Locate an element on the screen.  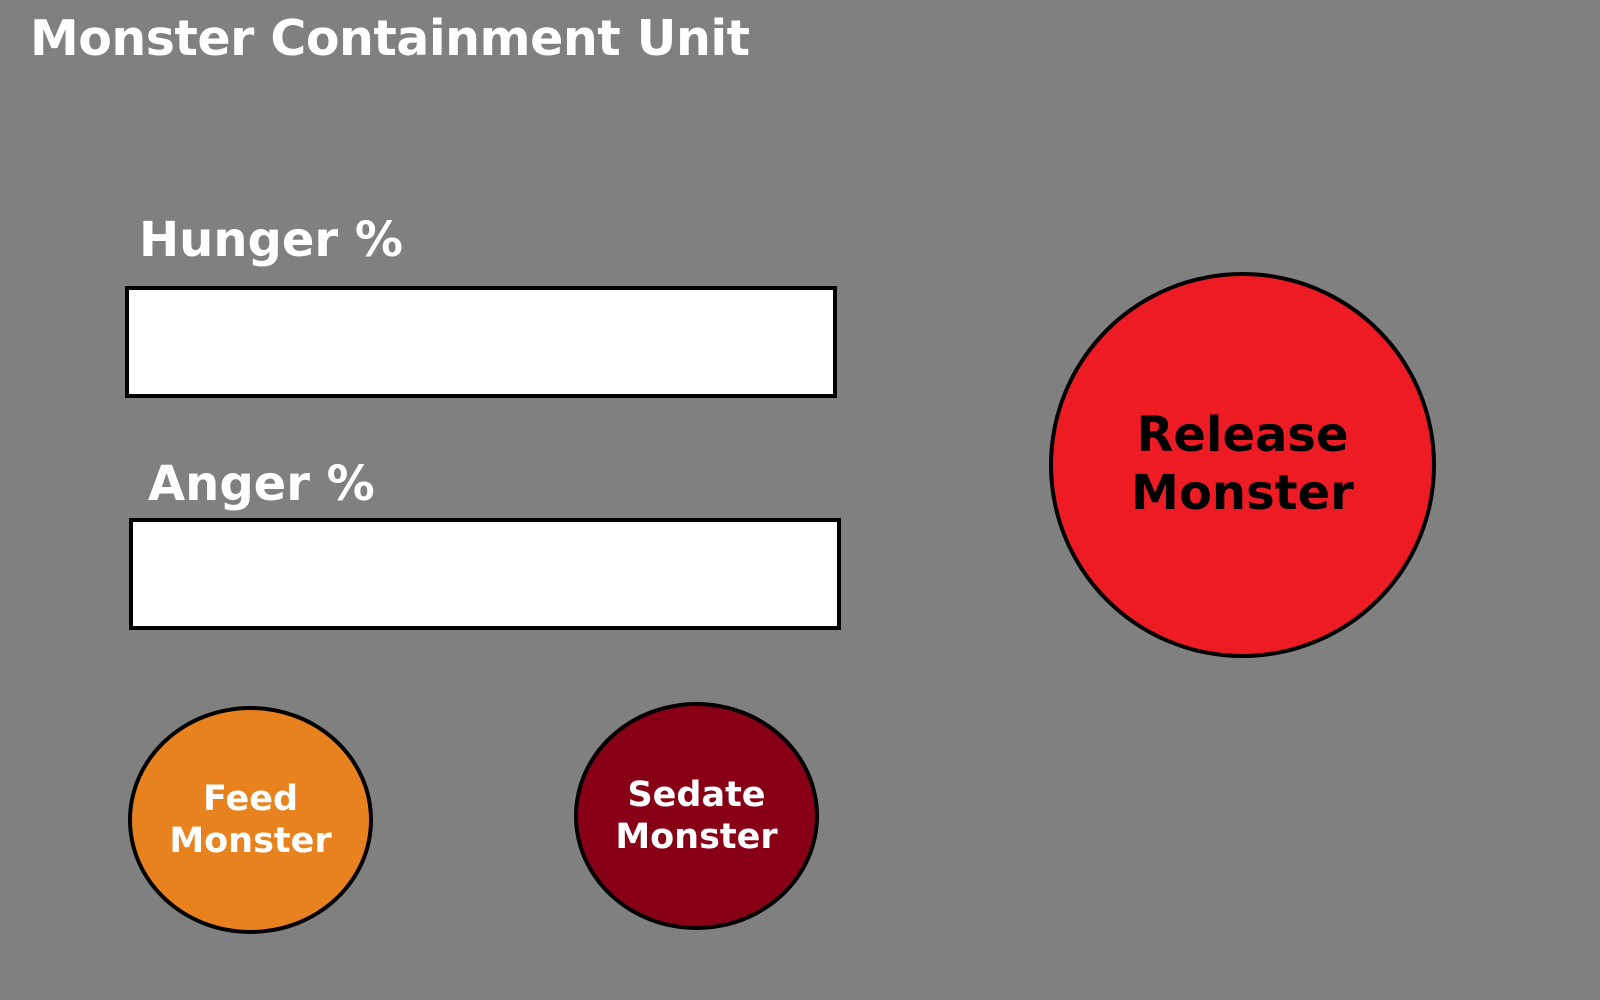
sedate-button-label-line1: Sedate is located at coordinates (696, 795).